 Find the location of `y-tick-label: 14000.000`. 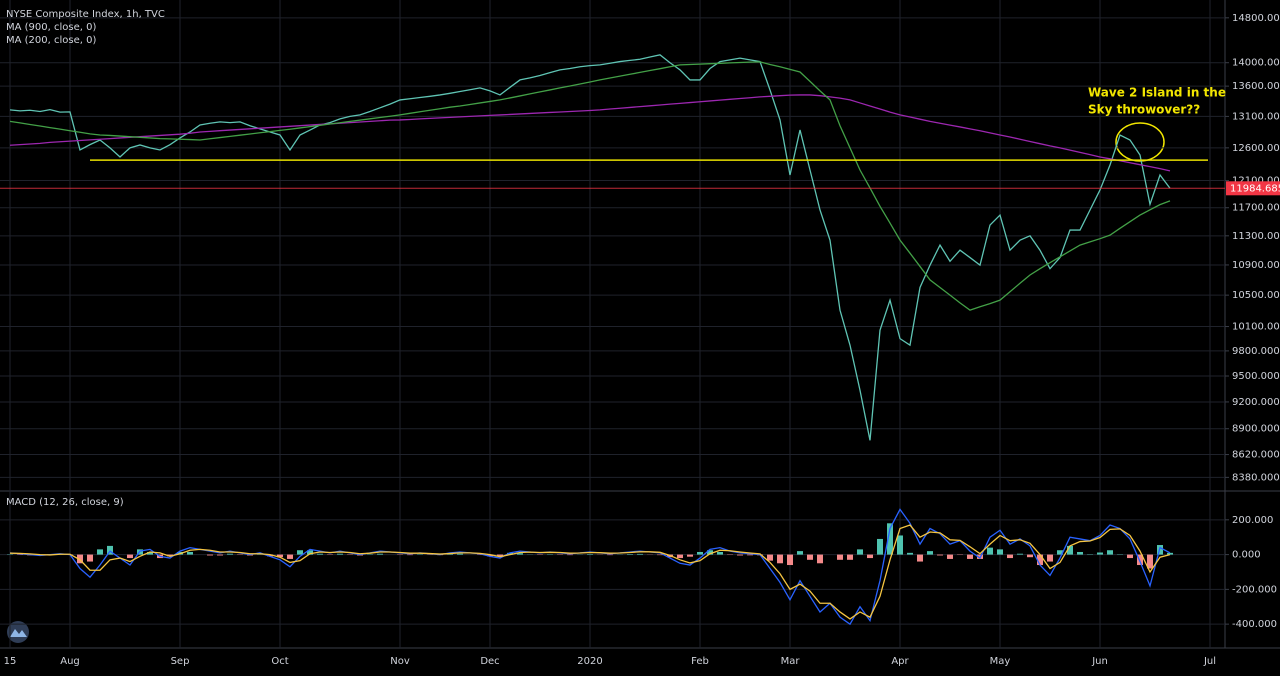

y-tick-label: 14000.000 is located at coordinates (1256, 63).